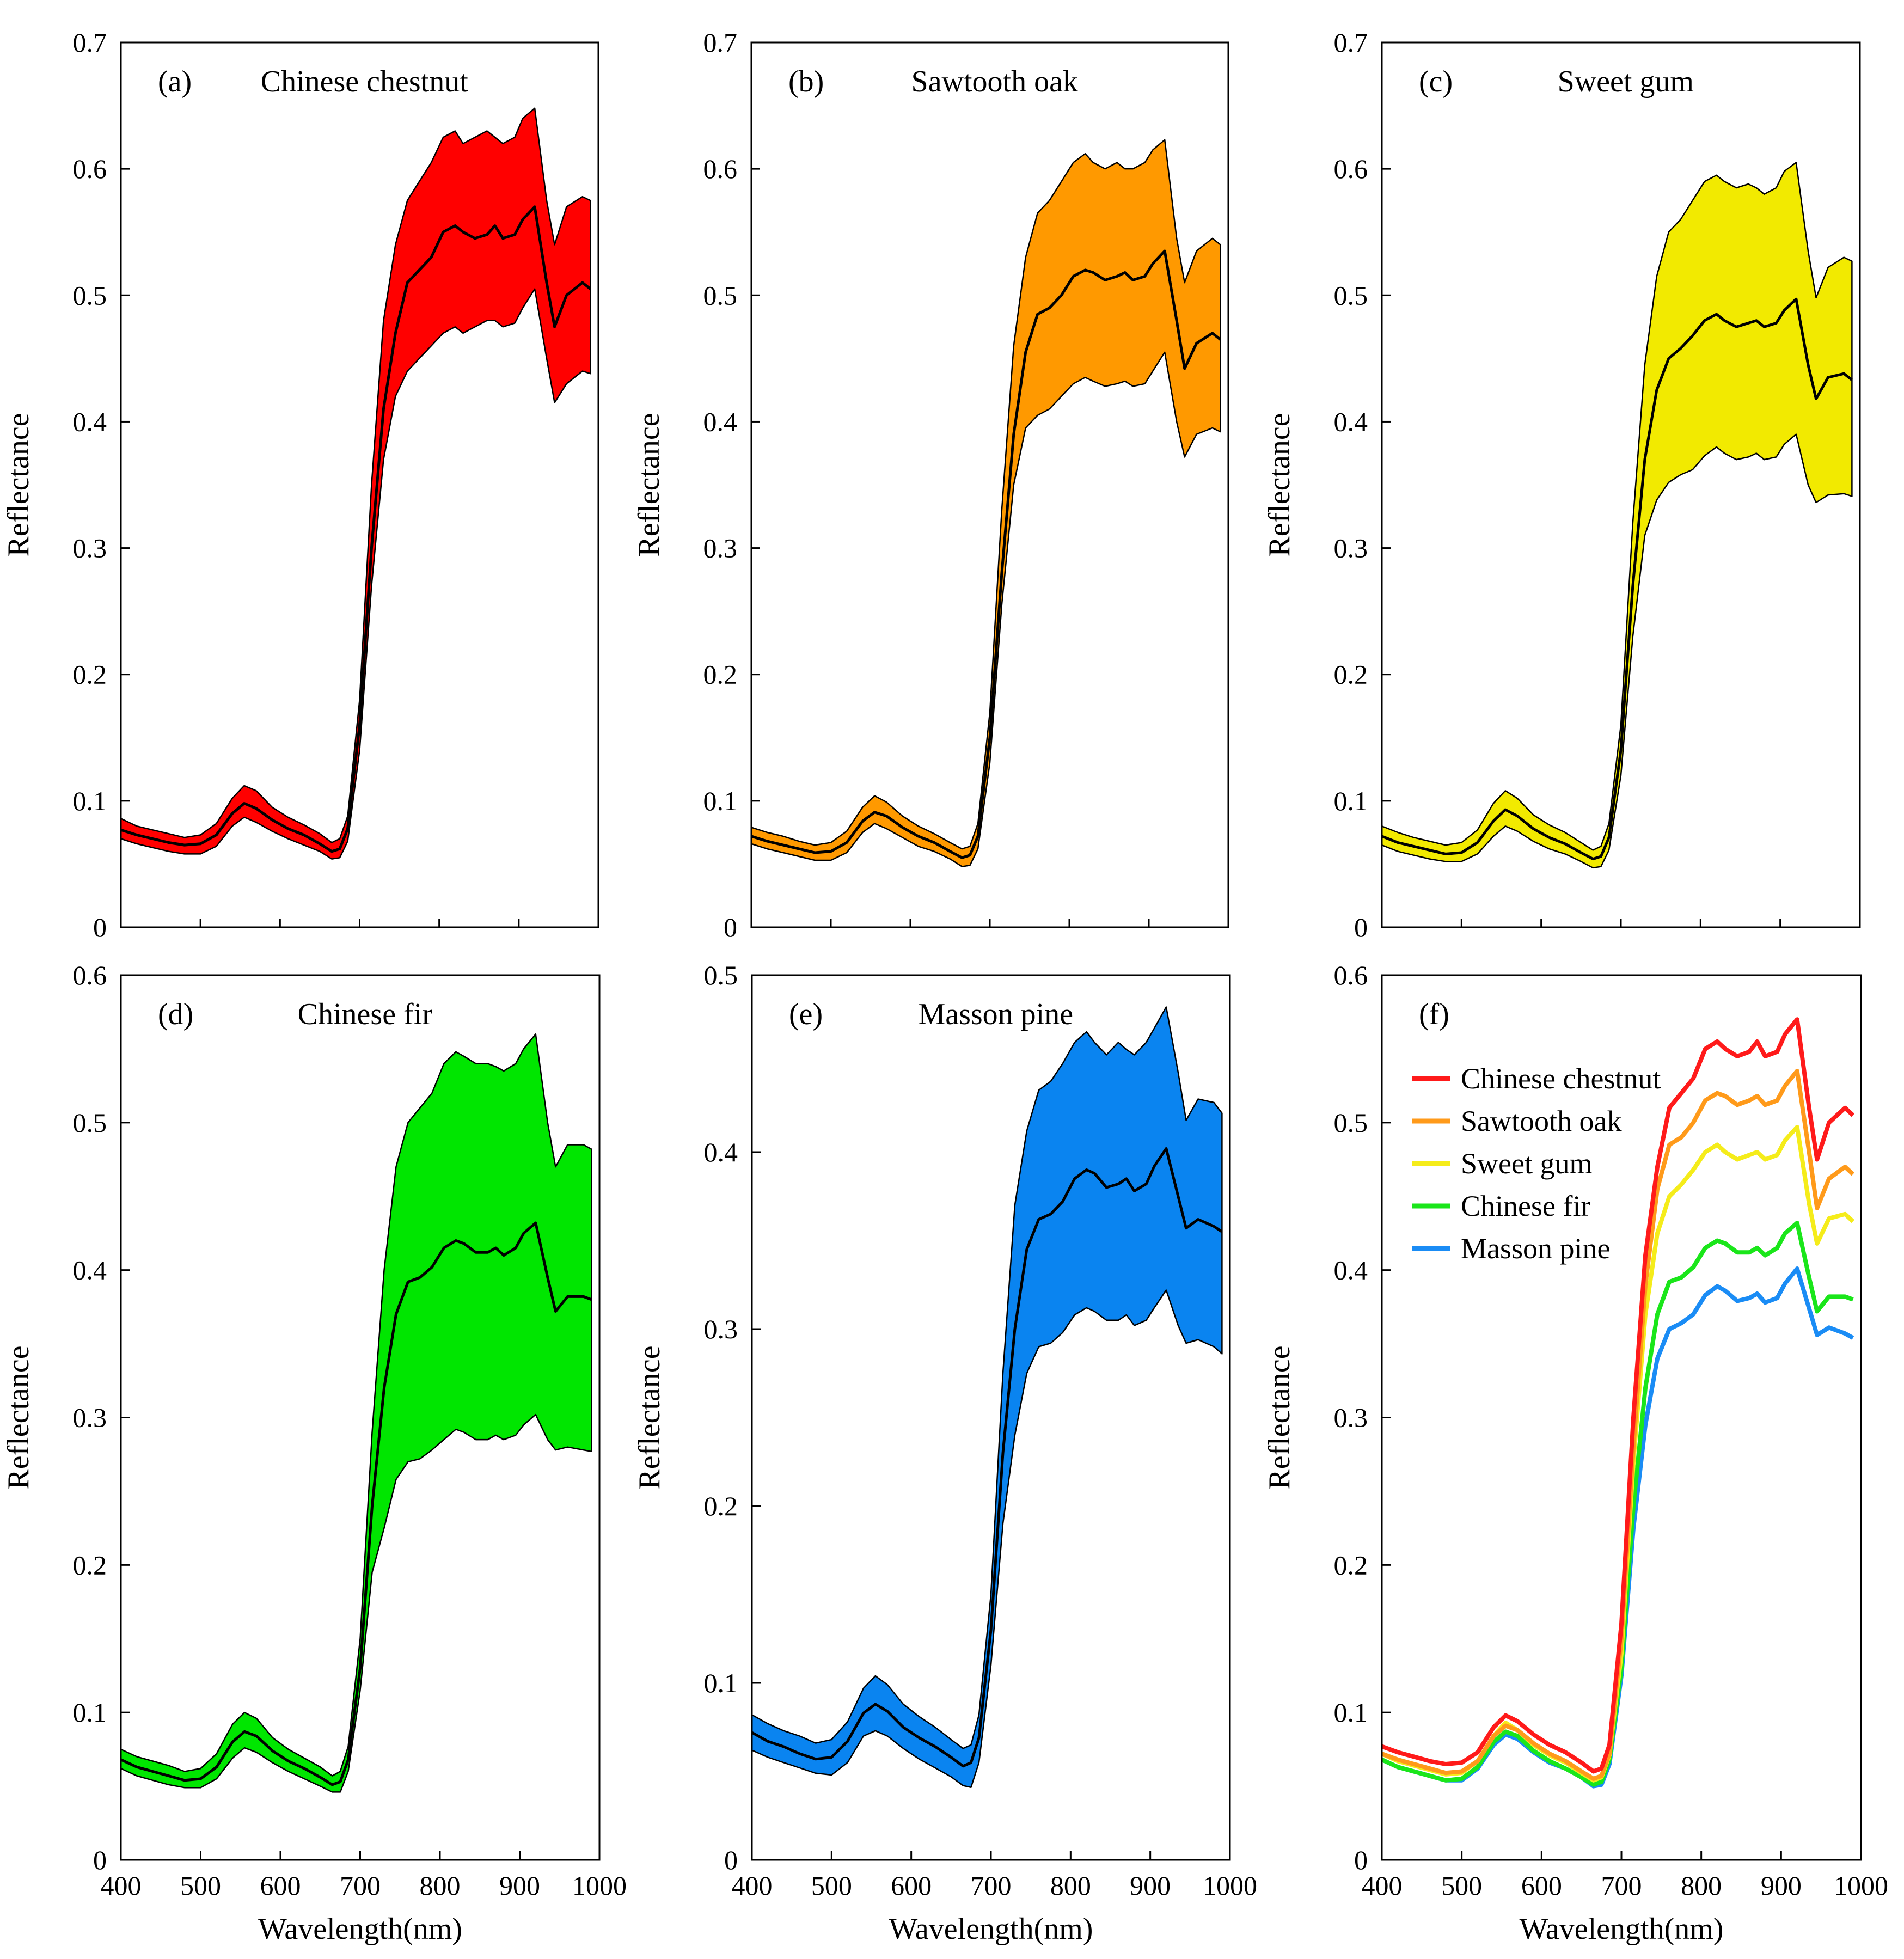 The width and height of the screenshot is (1904, 1959). What do you see at coordinates (1279, 484) in the screenshot?
I see `panel-3-ylabel: Reflectance` at bounding box center [1279, 484].